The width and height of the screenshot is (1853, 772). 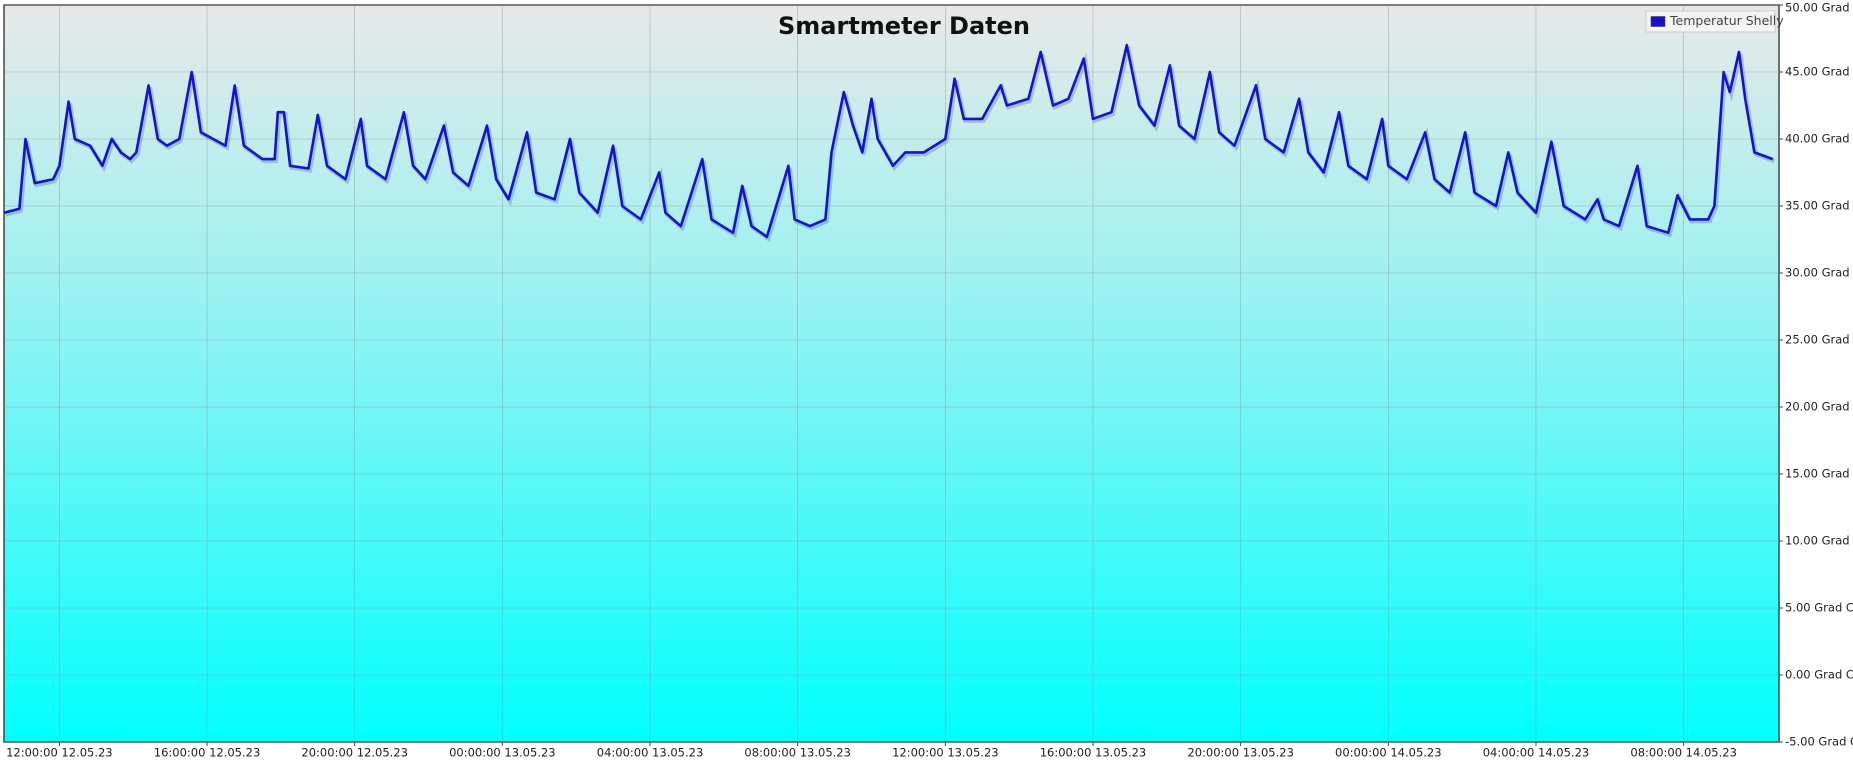 What do you see at coordinates (1819, 139) in the screenshot?
I see `y-tick-label: 40.00 Grad C` at bounding box center [1819, 139].